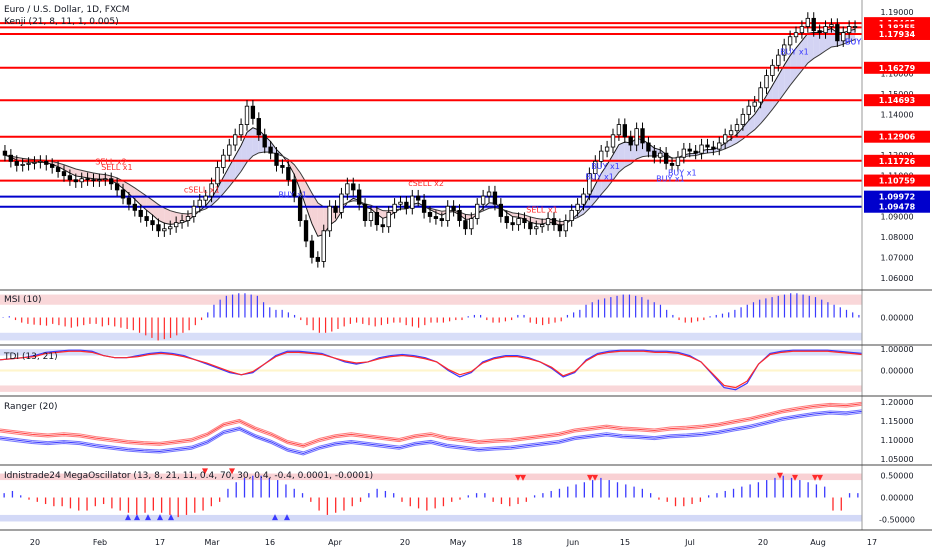  What do you see at coordinates (431, 426) in the screenshot?
I see `ranger-upper-band` at bounding box center [431, 426].